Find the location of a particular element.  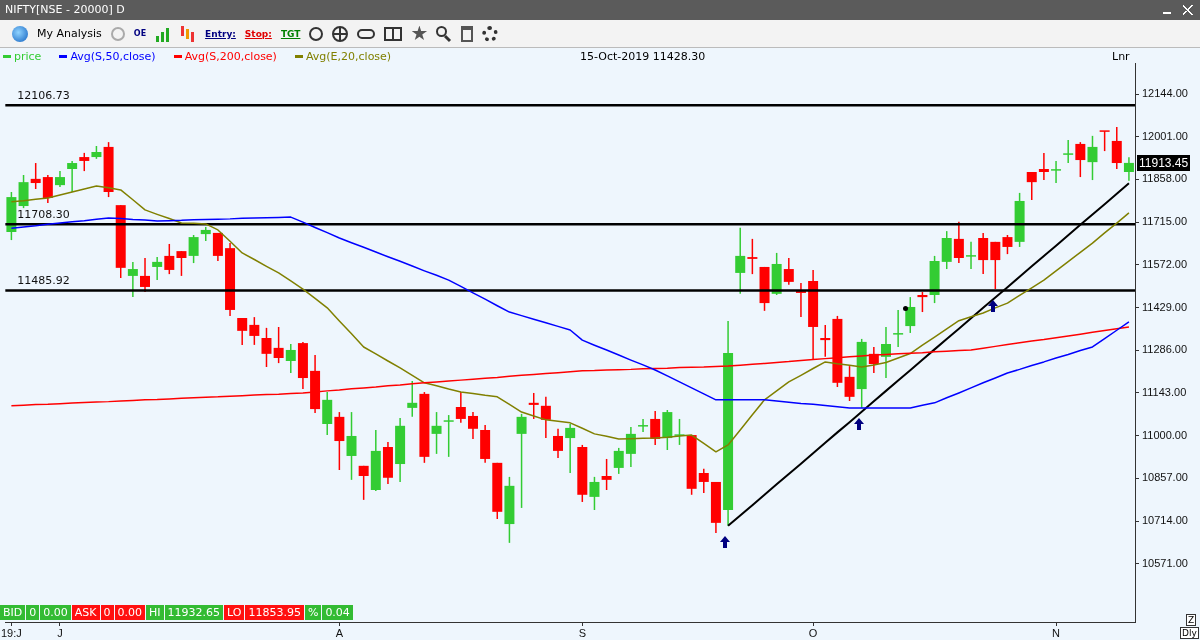

y-tick-label: 11429.00 is located at coordinates (1165, 306).